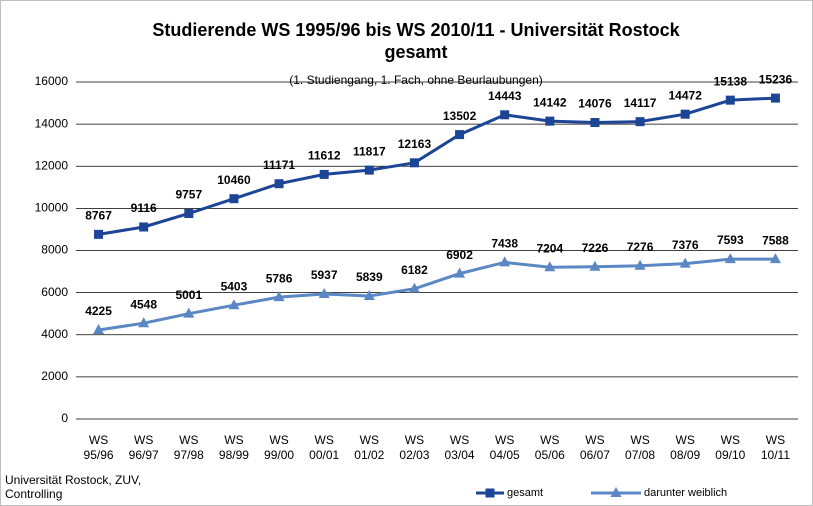 The image size is (813, 506). I want to click on source-note: Universität Rostock, ZUV, Controlling, so click(73, 487).